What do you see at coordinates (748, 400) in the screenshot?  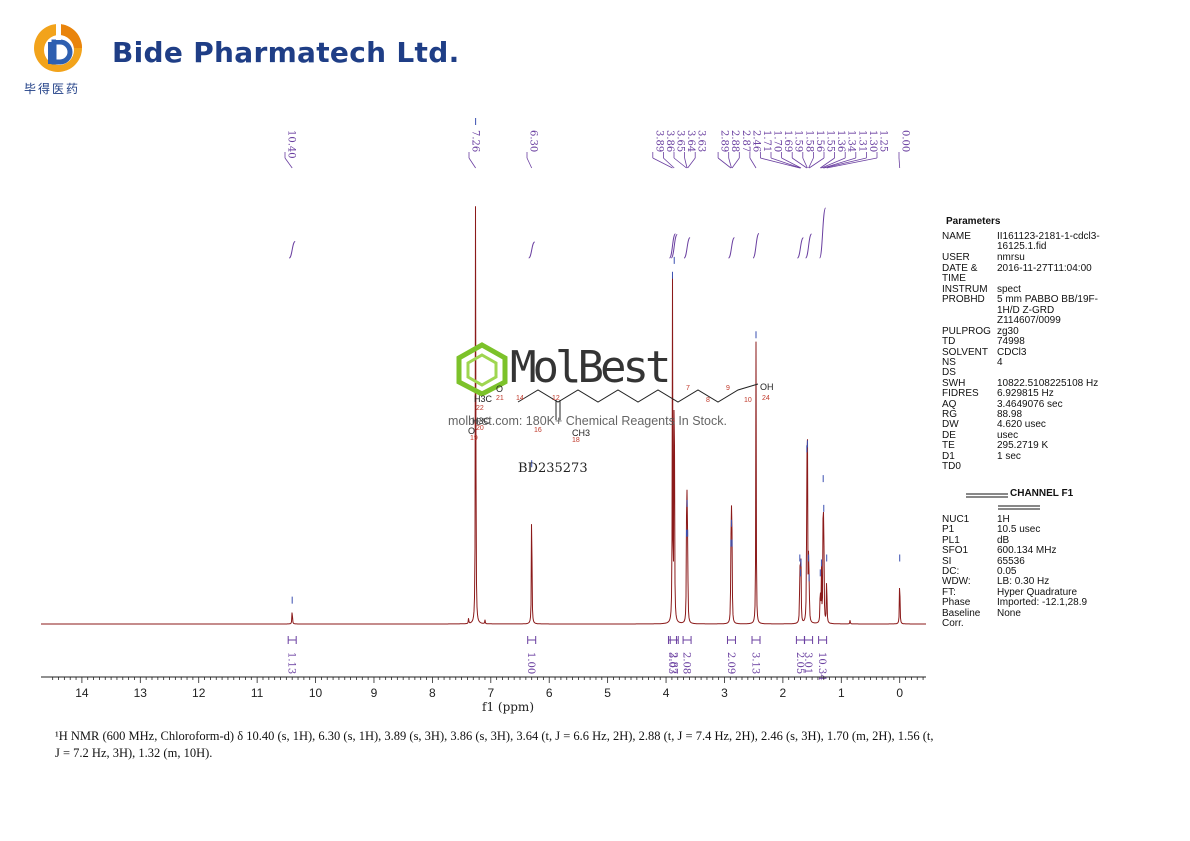 I see `atom-number-10: 10` at bounding box center [748, 400].